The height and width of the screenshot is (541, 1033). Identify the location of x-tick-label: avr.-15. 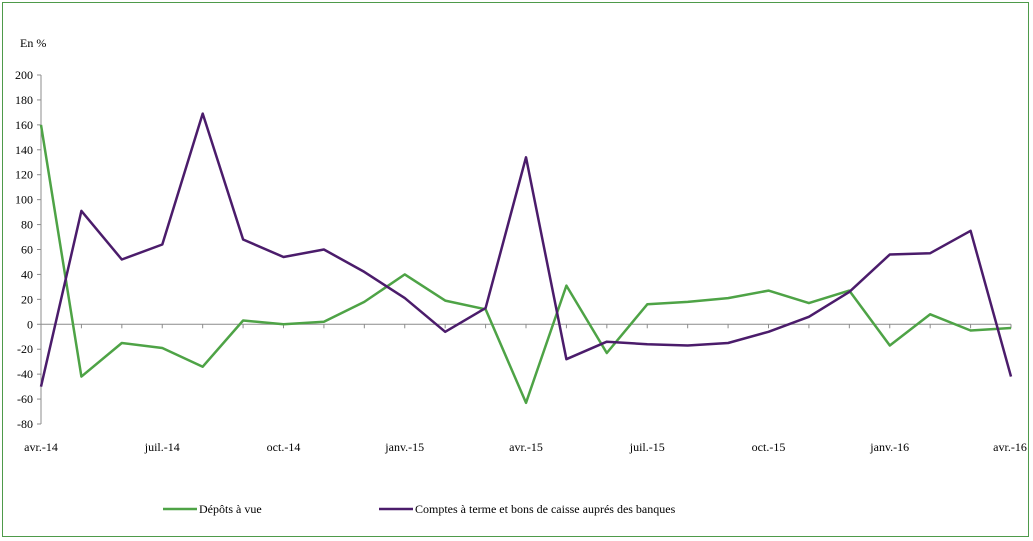
(526, 447).